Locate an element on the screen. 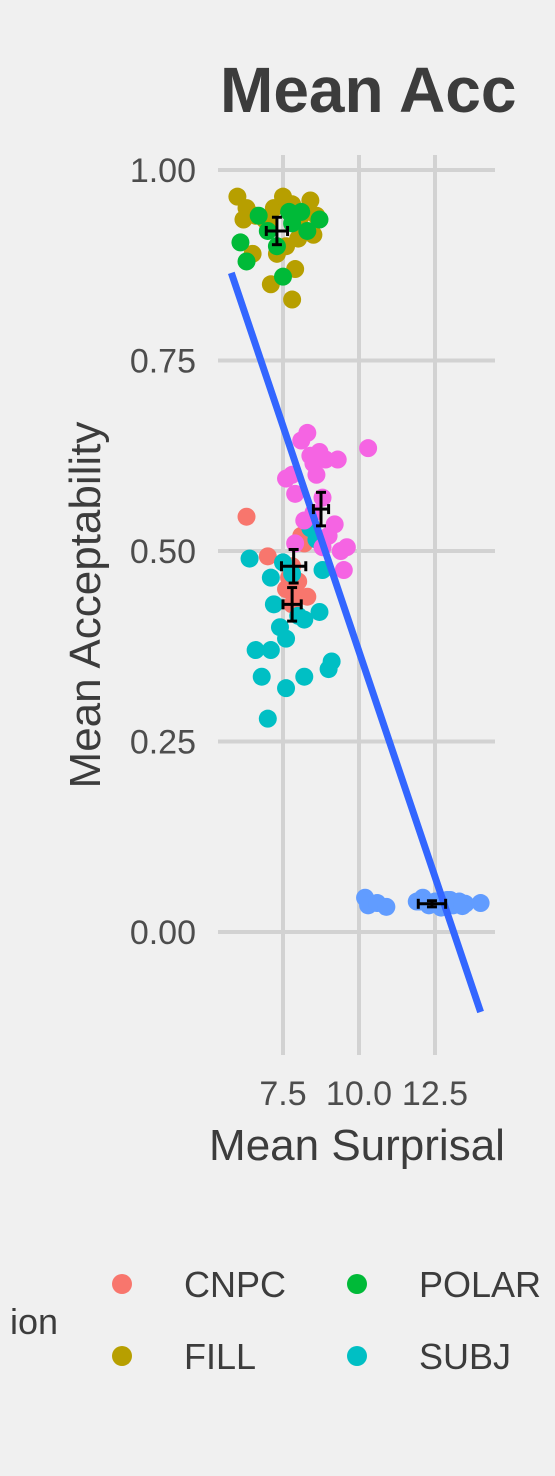 This screenshot has width=555, height=1476. legend-item-polar: POLAR is located at coordinates (444, 1284).